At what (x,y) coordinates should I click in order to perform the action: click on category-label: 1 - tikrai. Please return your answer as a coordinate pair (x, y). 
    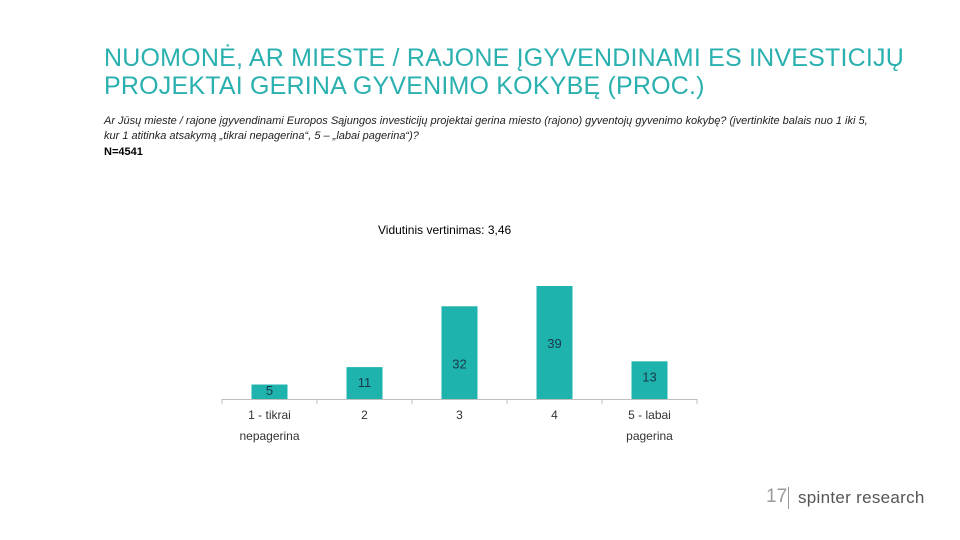
    Looking at the image, I should click on (269, 415).